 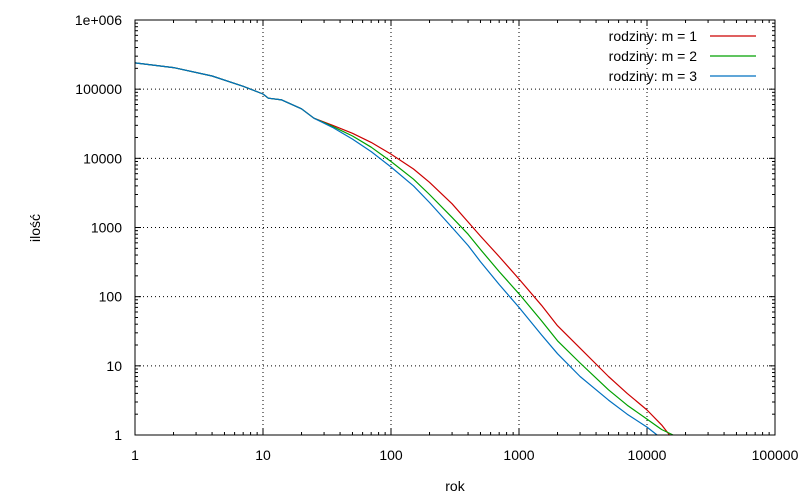 What do you see at coordinates (118, 435) in the screenshot?
I see `y-tick-label: 1` at bounding box center [118, 435].